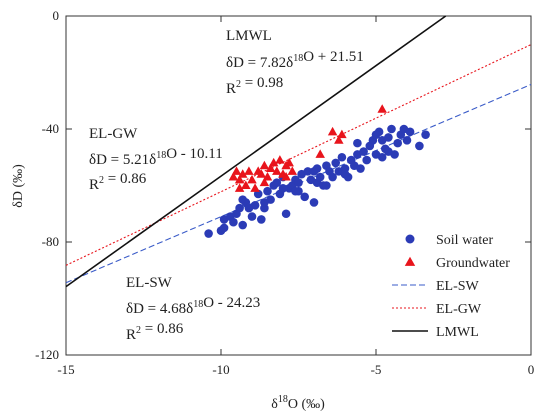 This screenshot has height=419, width=550. Describe the element at coordinates (410, 239) in the screenshot. I see `legend-swatch-soil-water` at that location.